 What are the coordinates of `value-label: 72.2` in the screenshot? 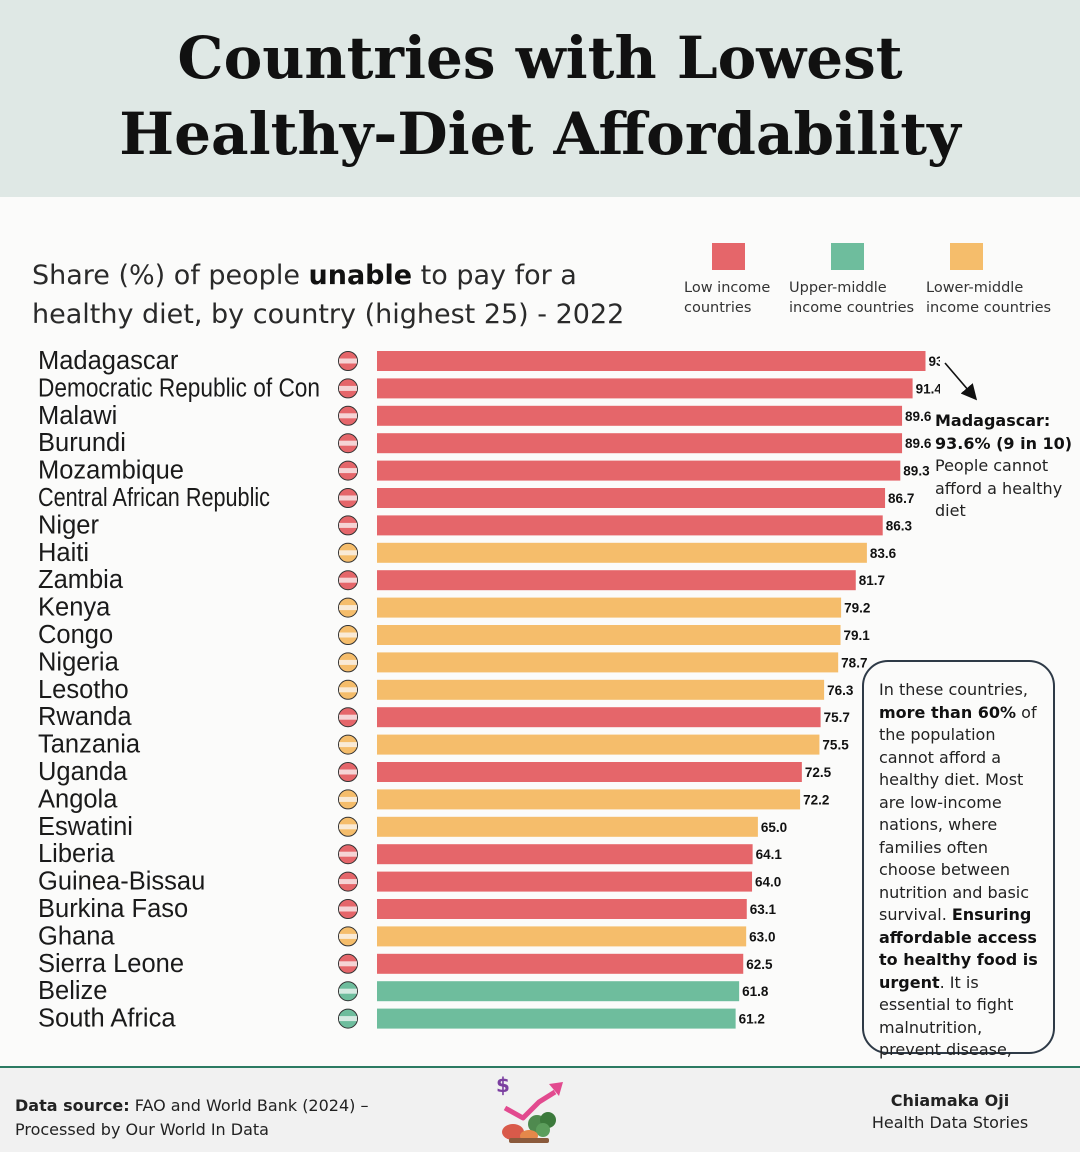 It's located at (816, 799).